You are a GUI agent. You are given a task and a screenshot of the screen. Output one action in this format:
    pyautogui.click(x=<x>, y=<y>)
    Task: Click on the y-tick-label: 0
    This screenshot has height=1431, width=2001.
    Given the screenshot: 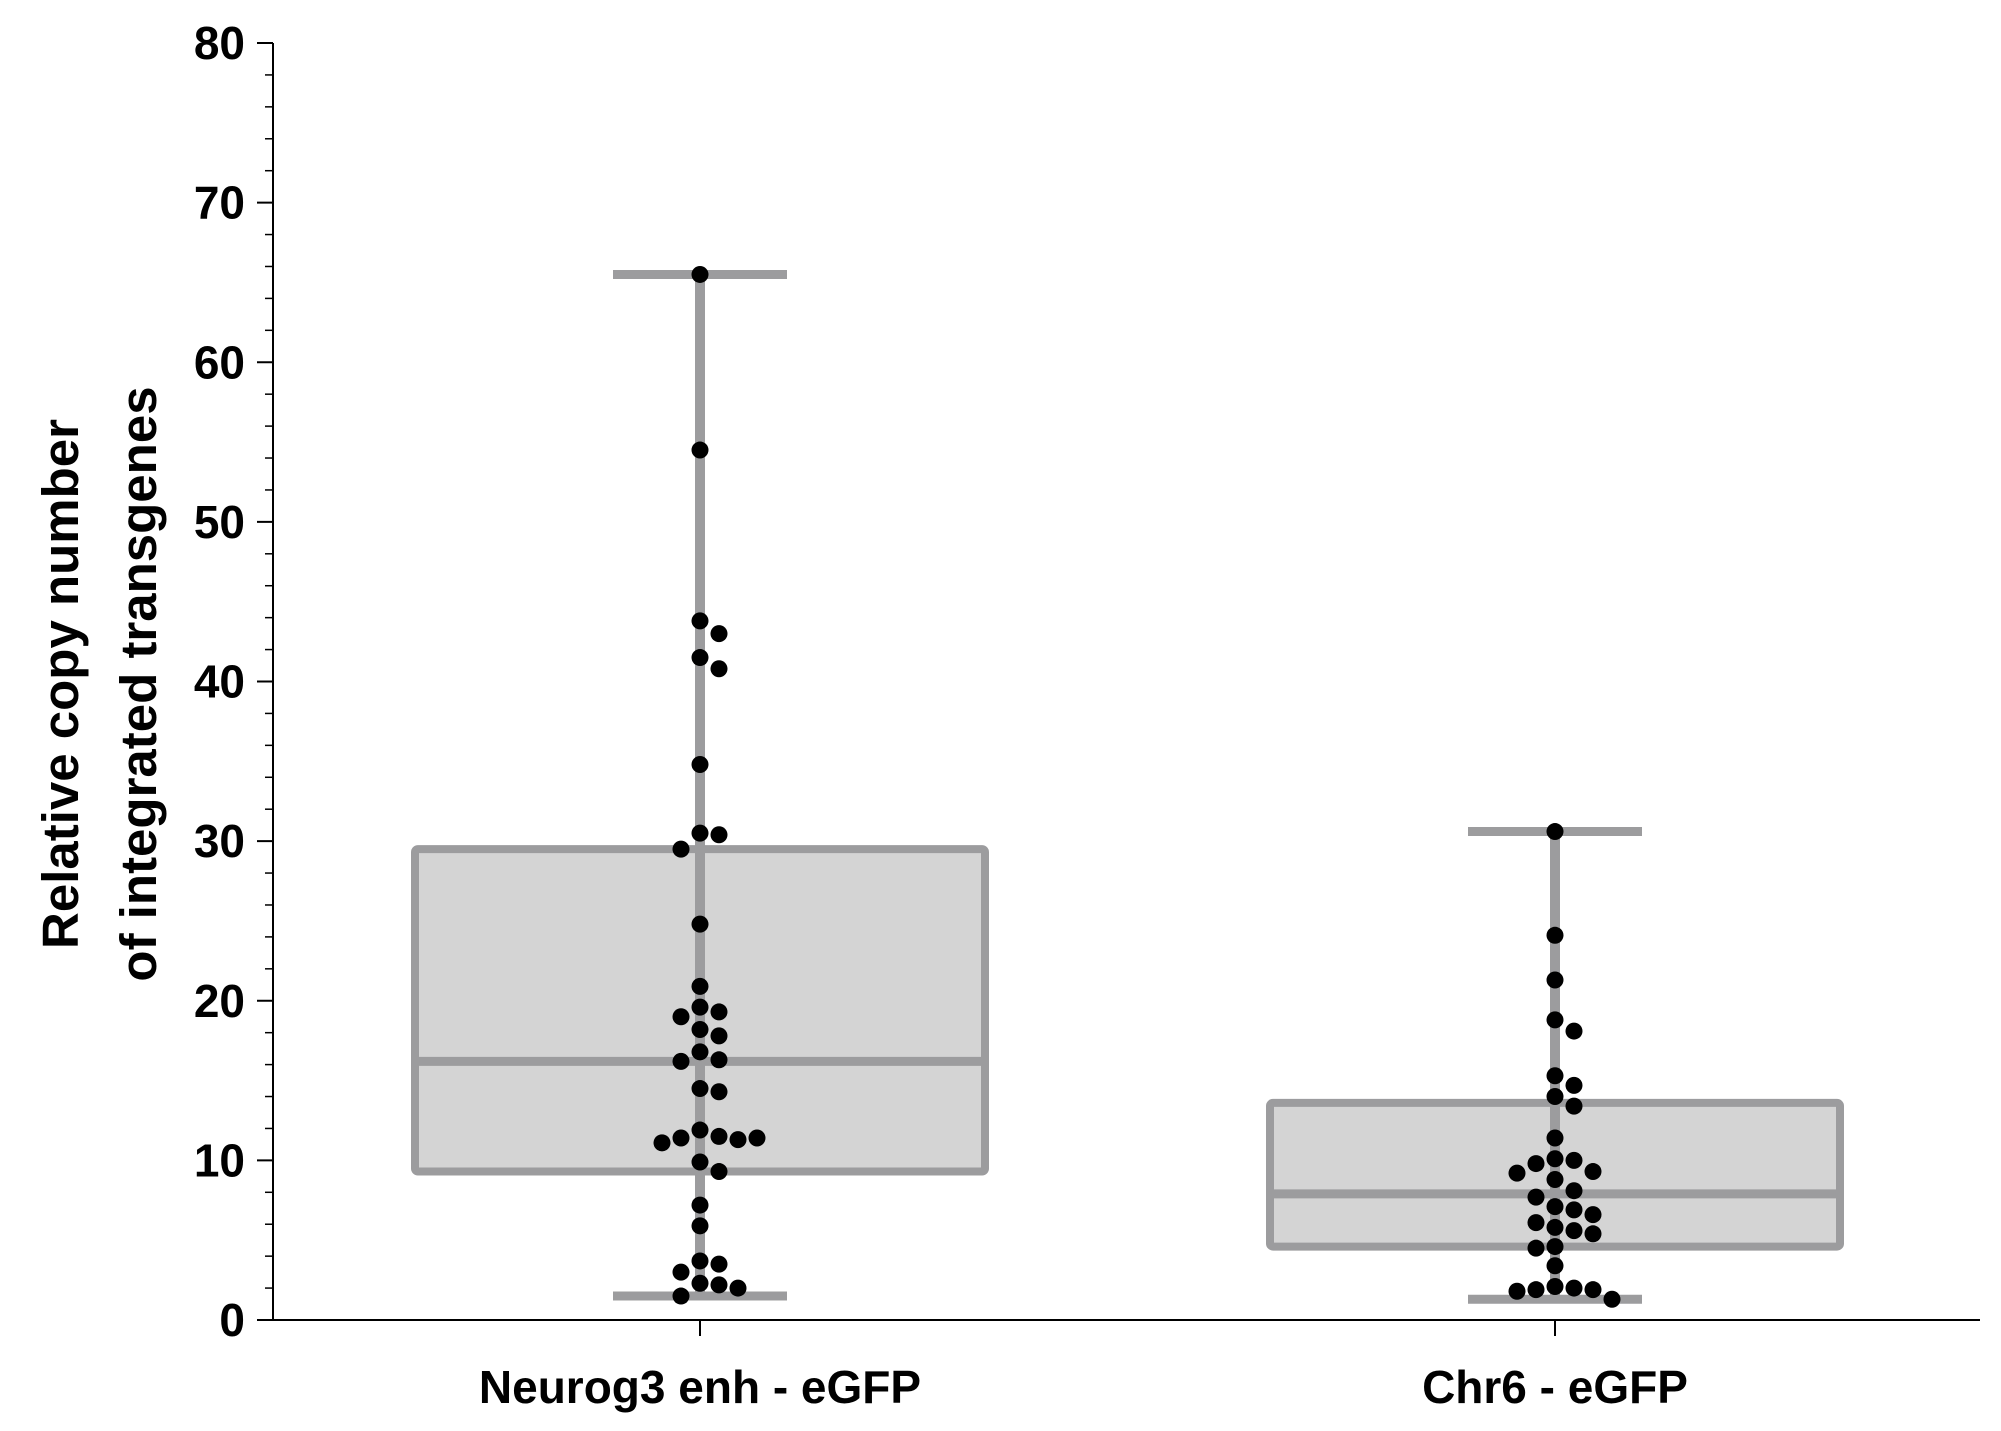 What is the action you would take?
    pyautogui.click(x=232, y=1320)
    